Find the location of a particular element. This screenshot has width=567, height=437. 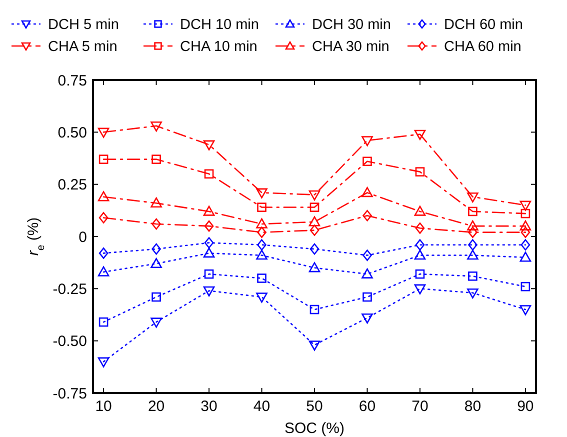

x-tick-label: 20 is located at coordinates (156, 406).